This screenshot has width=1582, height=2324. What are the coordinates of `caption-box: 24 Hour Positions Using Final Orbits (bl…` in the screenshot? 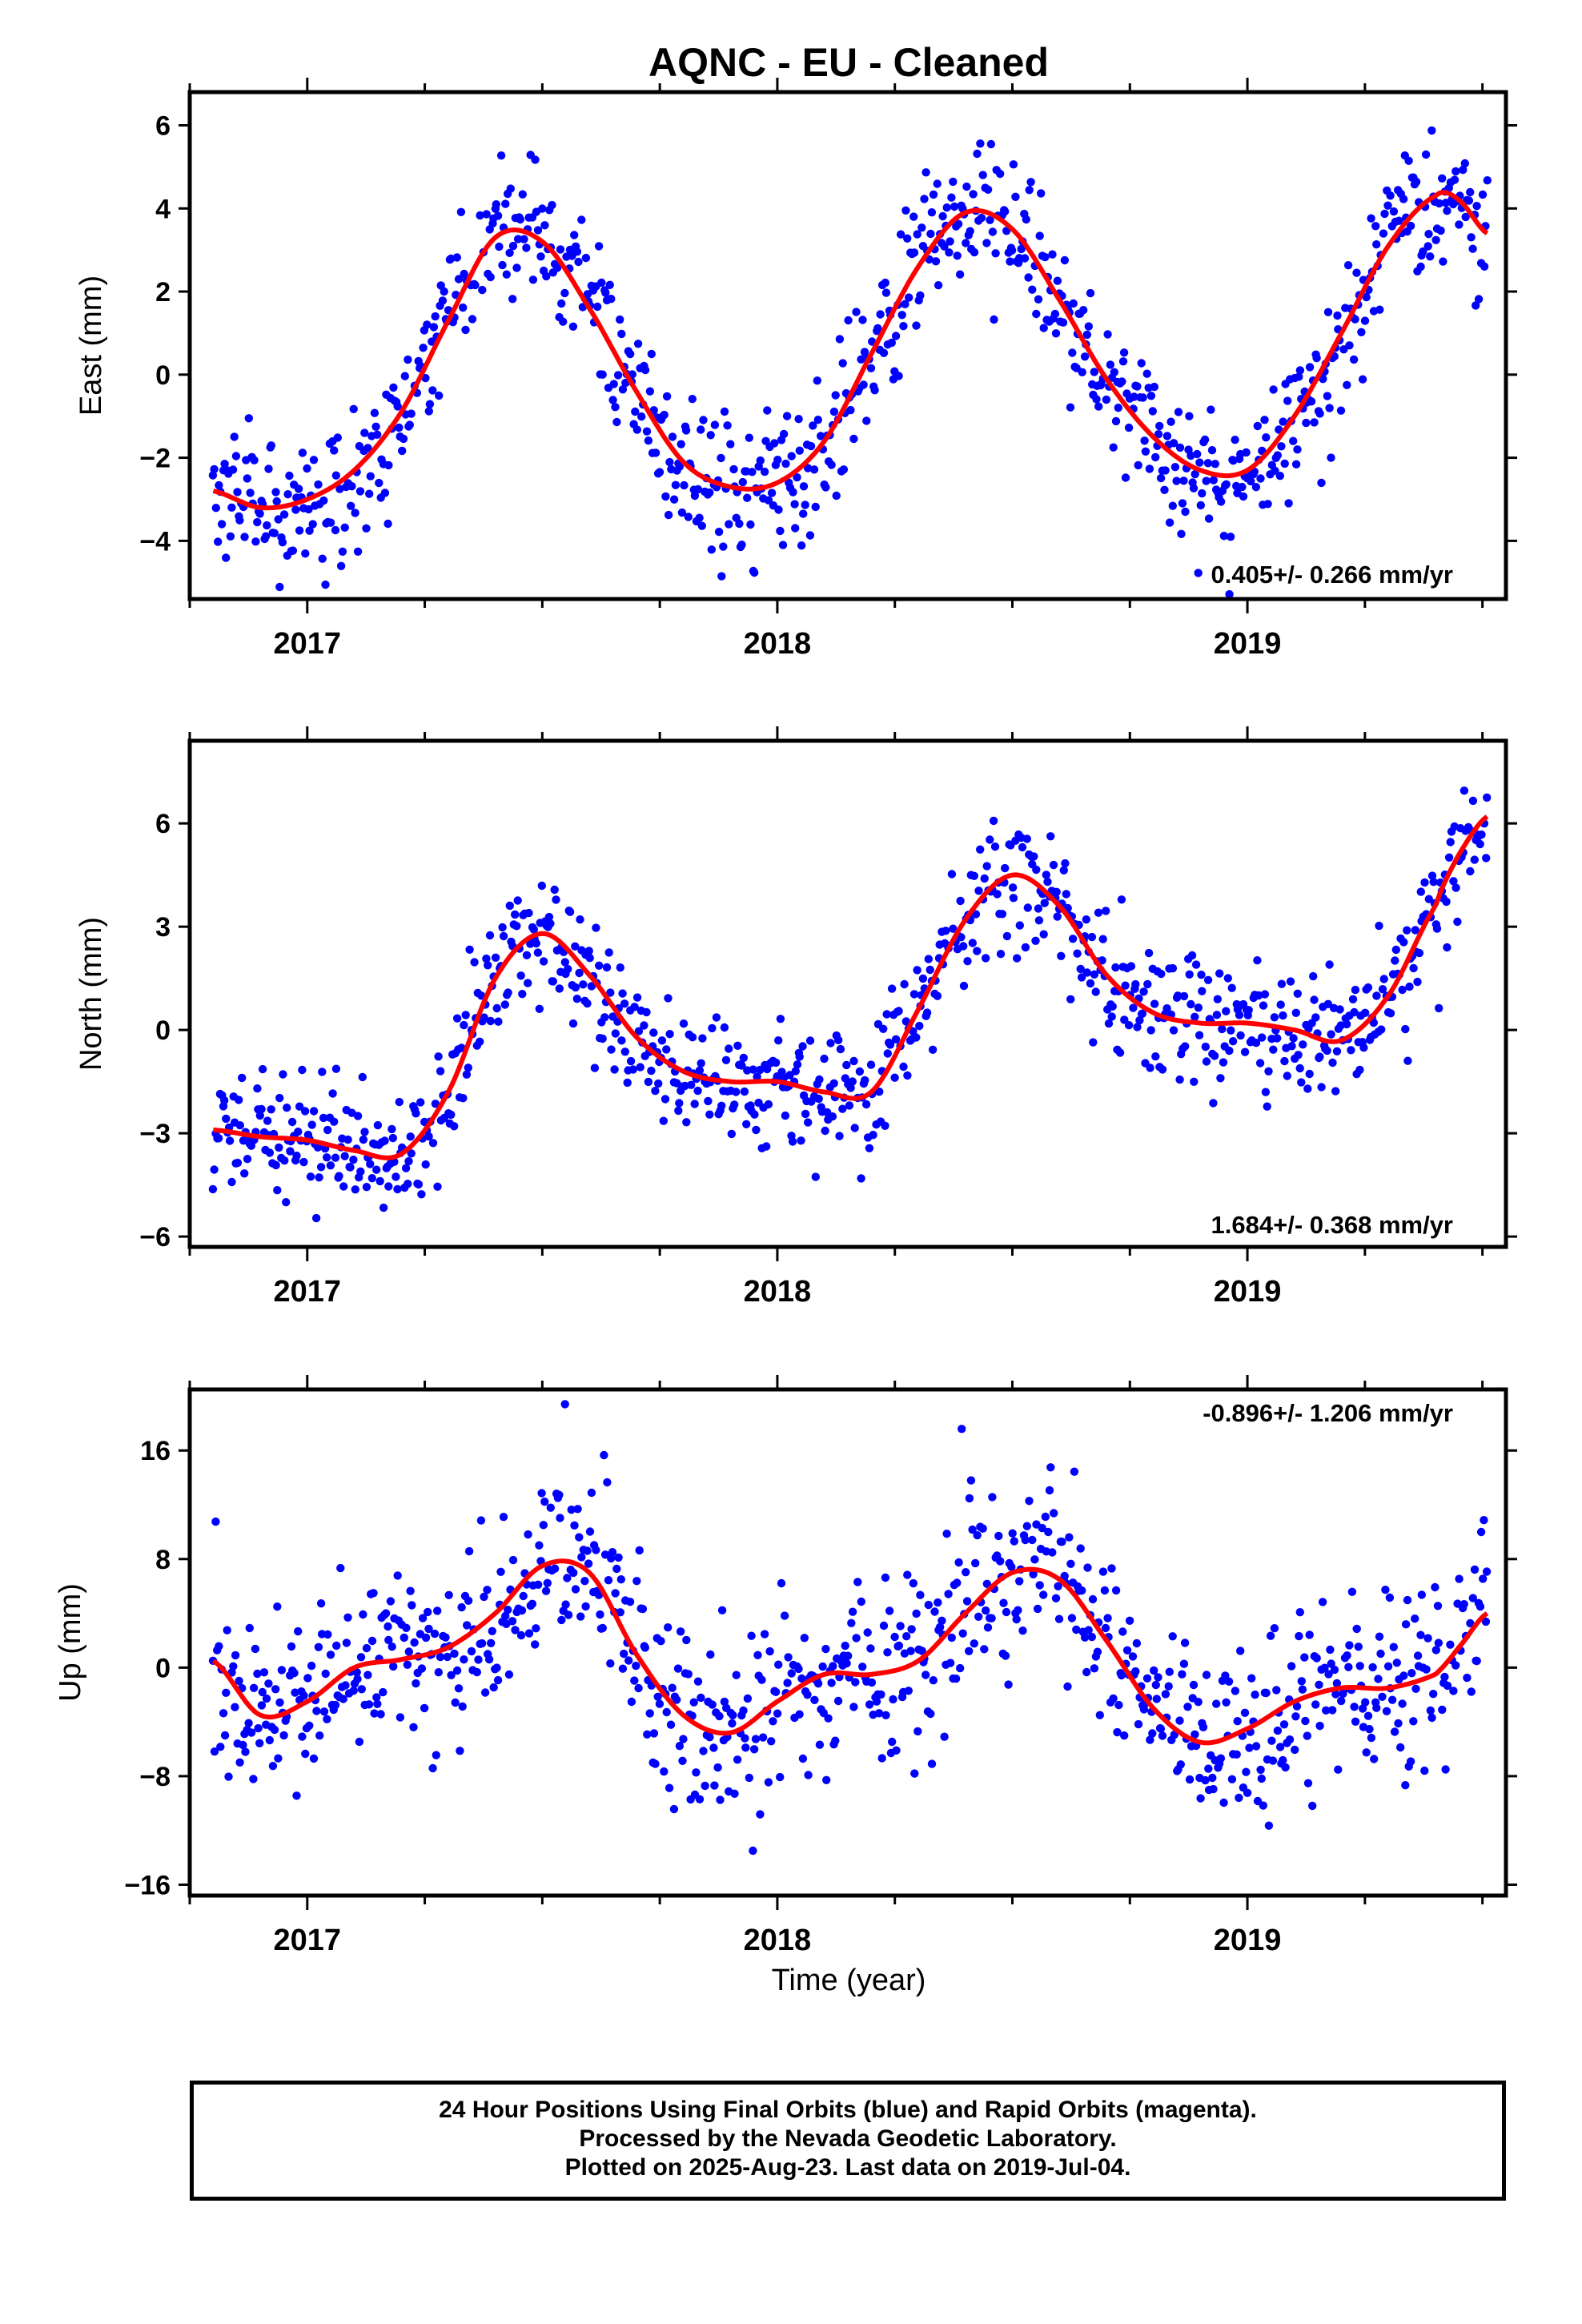 It's located at (848, 2141).